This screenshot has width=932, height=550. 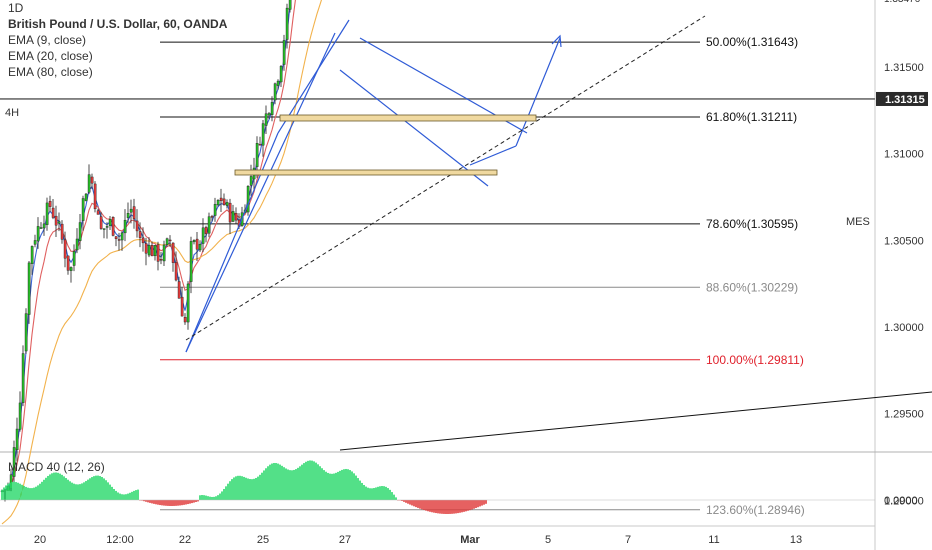 What do you see at coordinates (408, 118) in the screenshot?
I see `resistance-box` at bounding box center [408, 118].